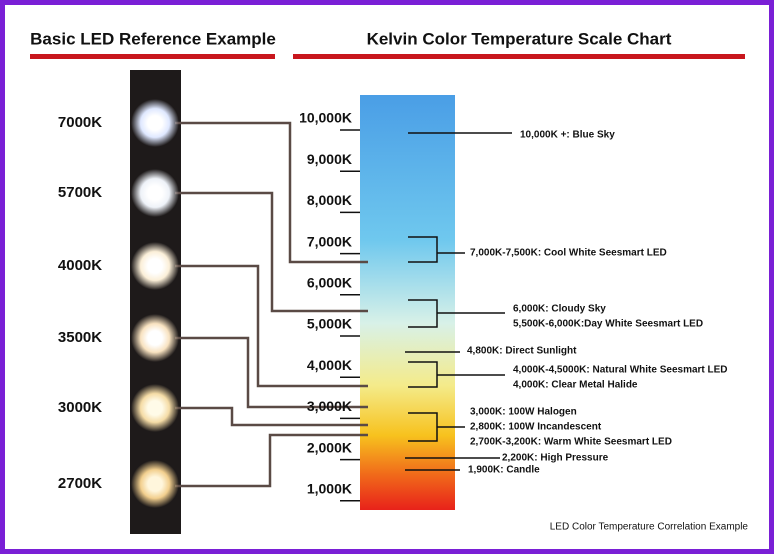 This screenshot has height=554, width=774. What do you see at coordinates (329, 159) in the screenshot?
I see `tick-label: 9,000K` at bounding box center [329, 159].